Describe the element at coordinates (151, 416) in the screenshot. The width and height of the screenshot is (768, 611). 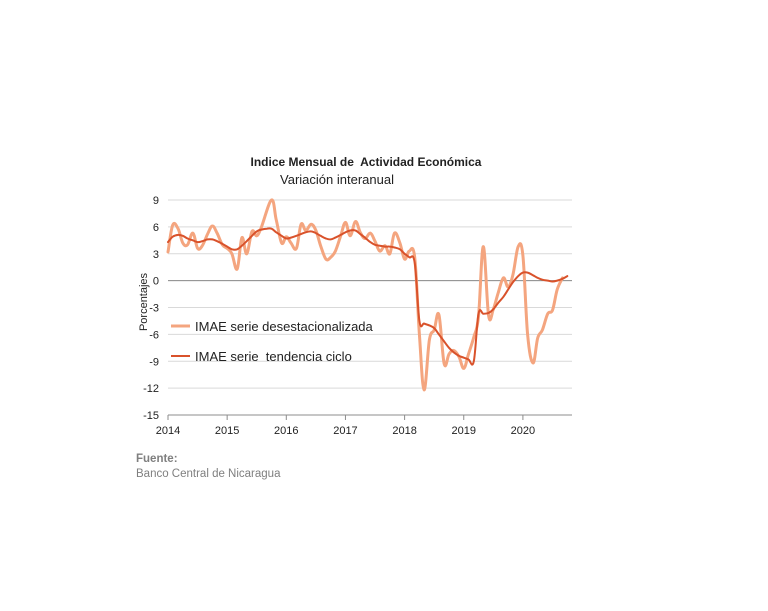
I see `y-tick-label: -15` at that location.